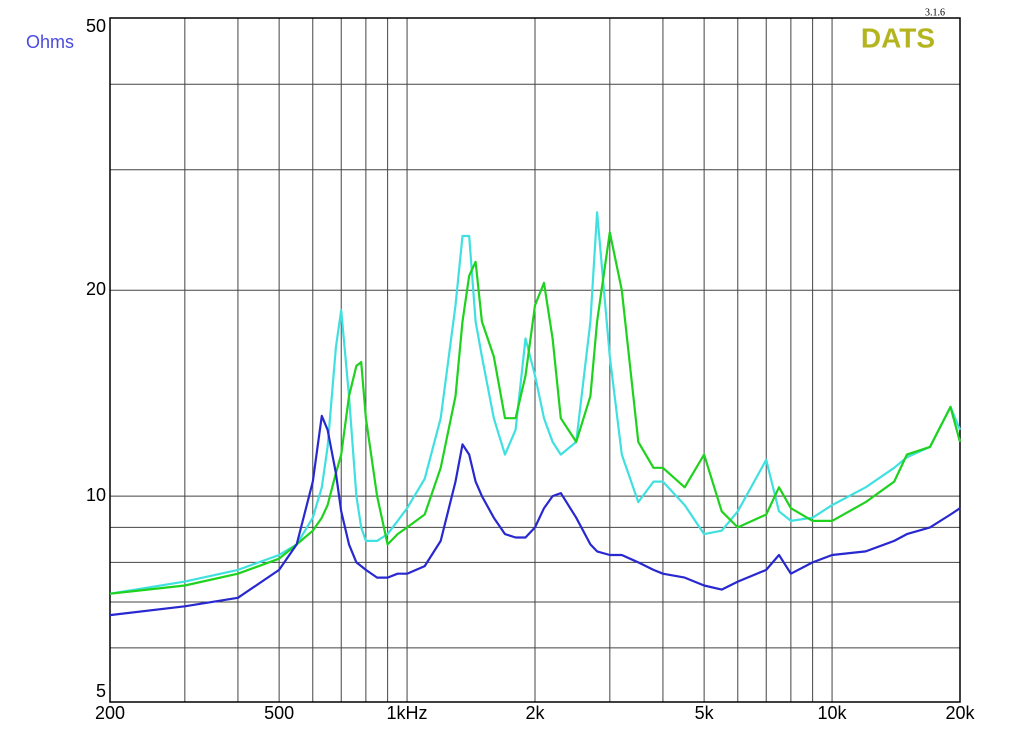 This screenshot has width=1035, height=747. Describe the element at coordinates (101, 691) in the screenshot. I see `y-tick-label: 5` at that location.